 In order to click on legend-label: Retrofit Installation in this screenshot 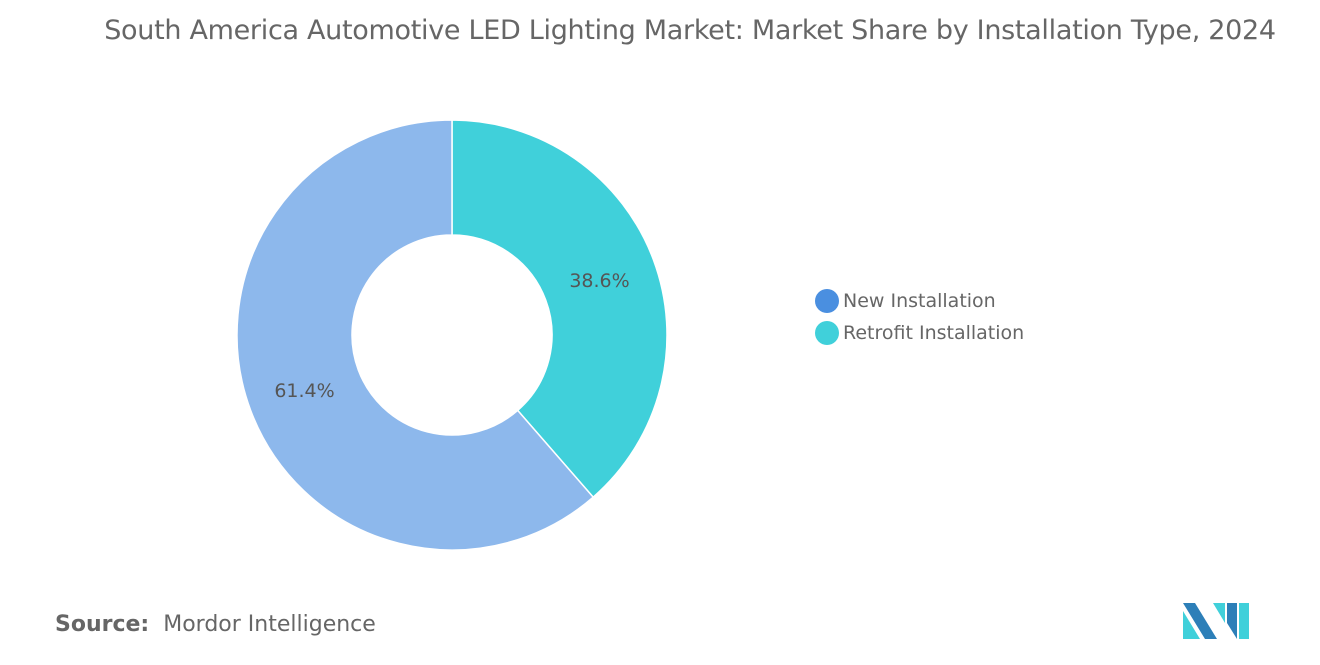, I will do `click(934, 333)`.